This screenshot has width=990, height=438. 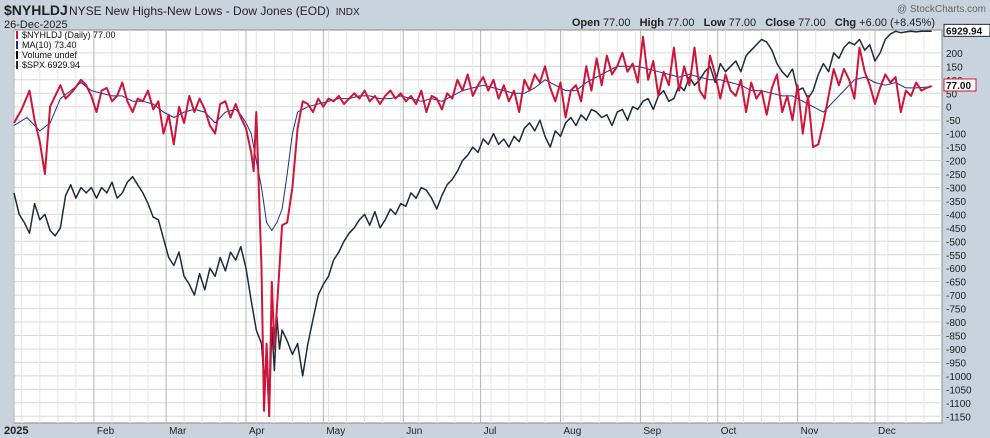 What do you see at coordinates (956, 363) in the screenshot?
I see `y-tick-label: -950` at bounding box center [956, 363].